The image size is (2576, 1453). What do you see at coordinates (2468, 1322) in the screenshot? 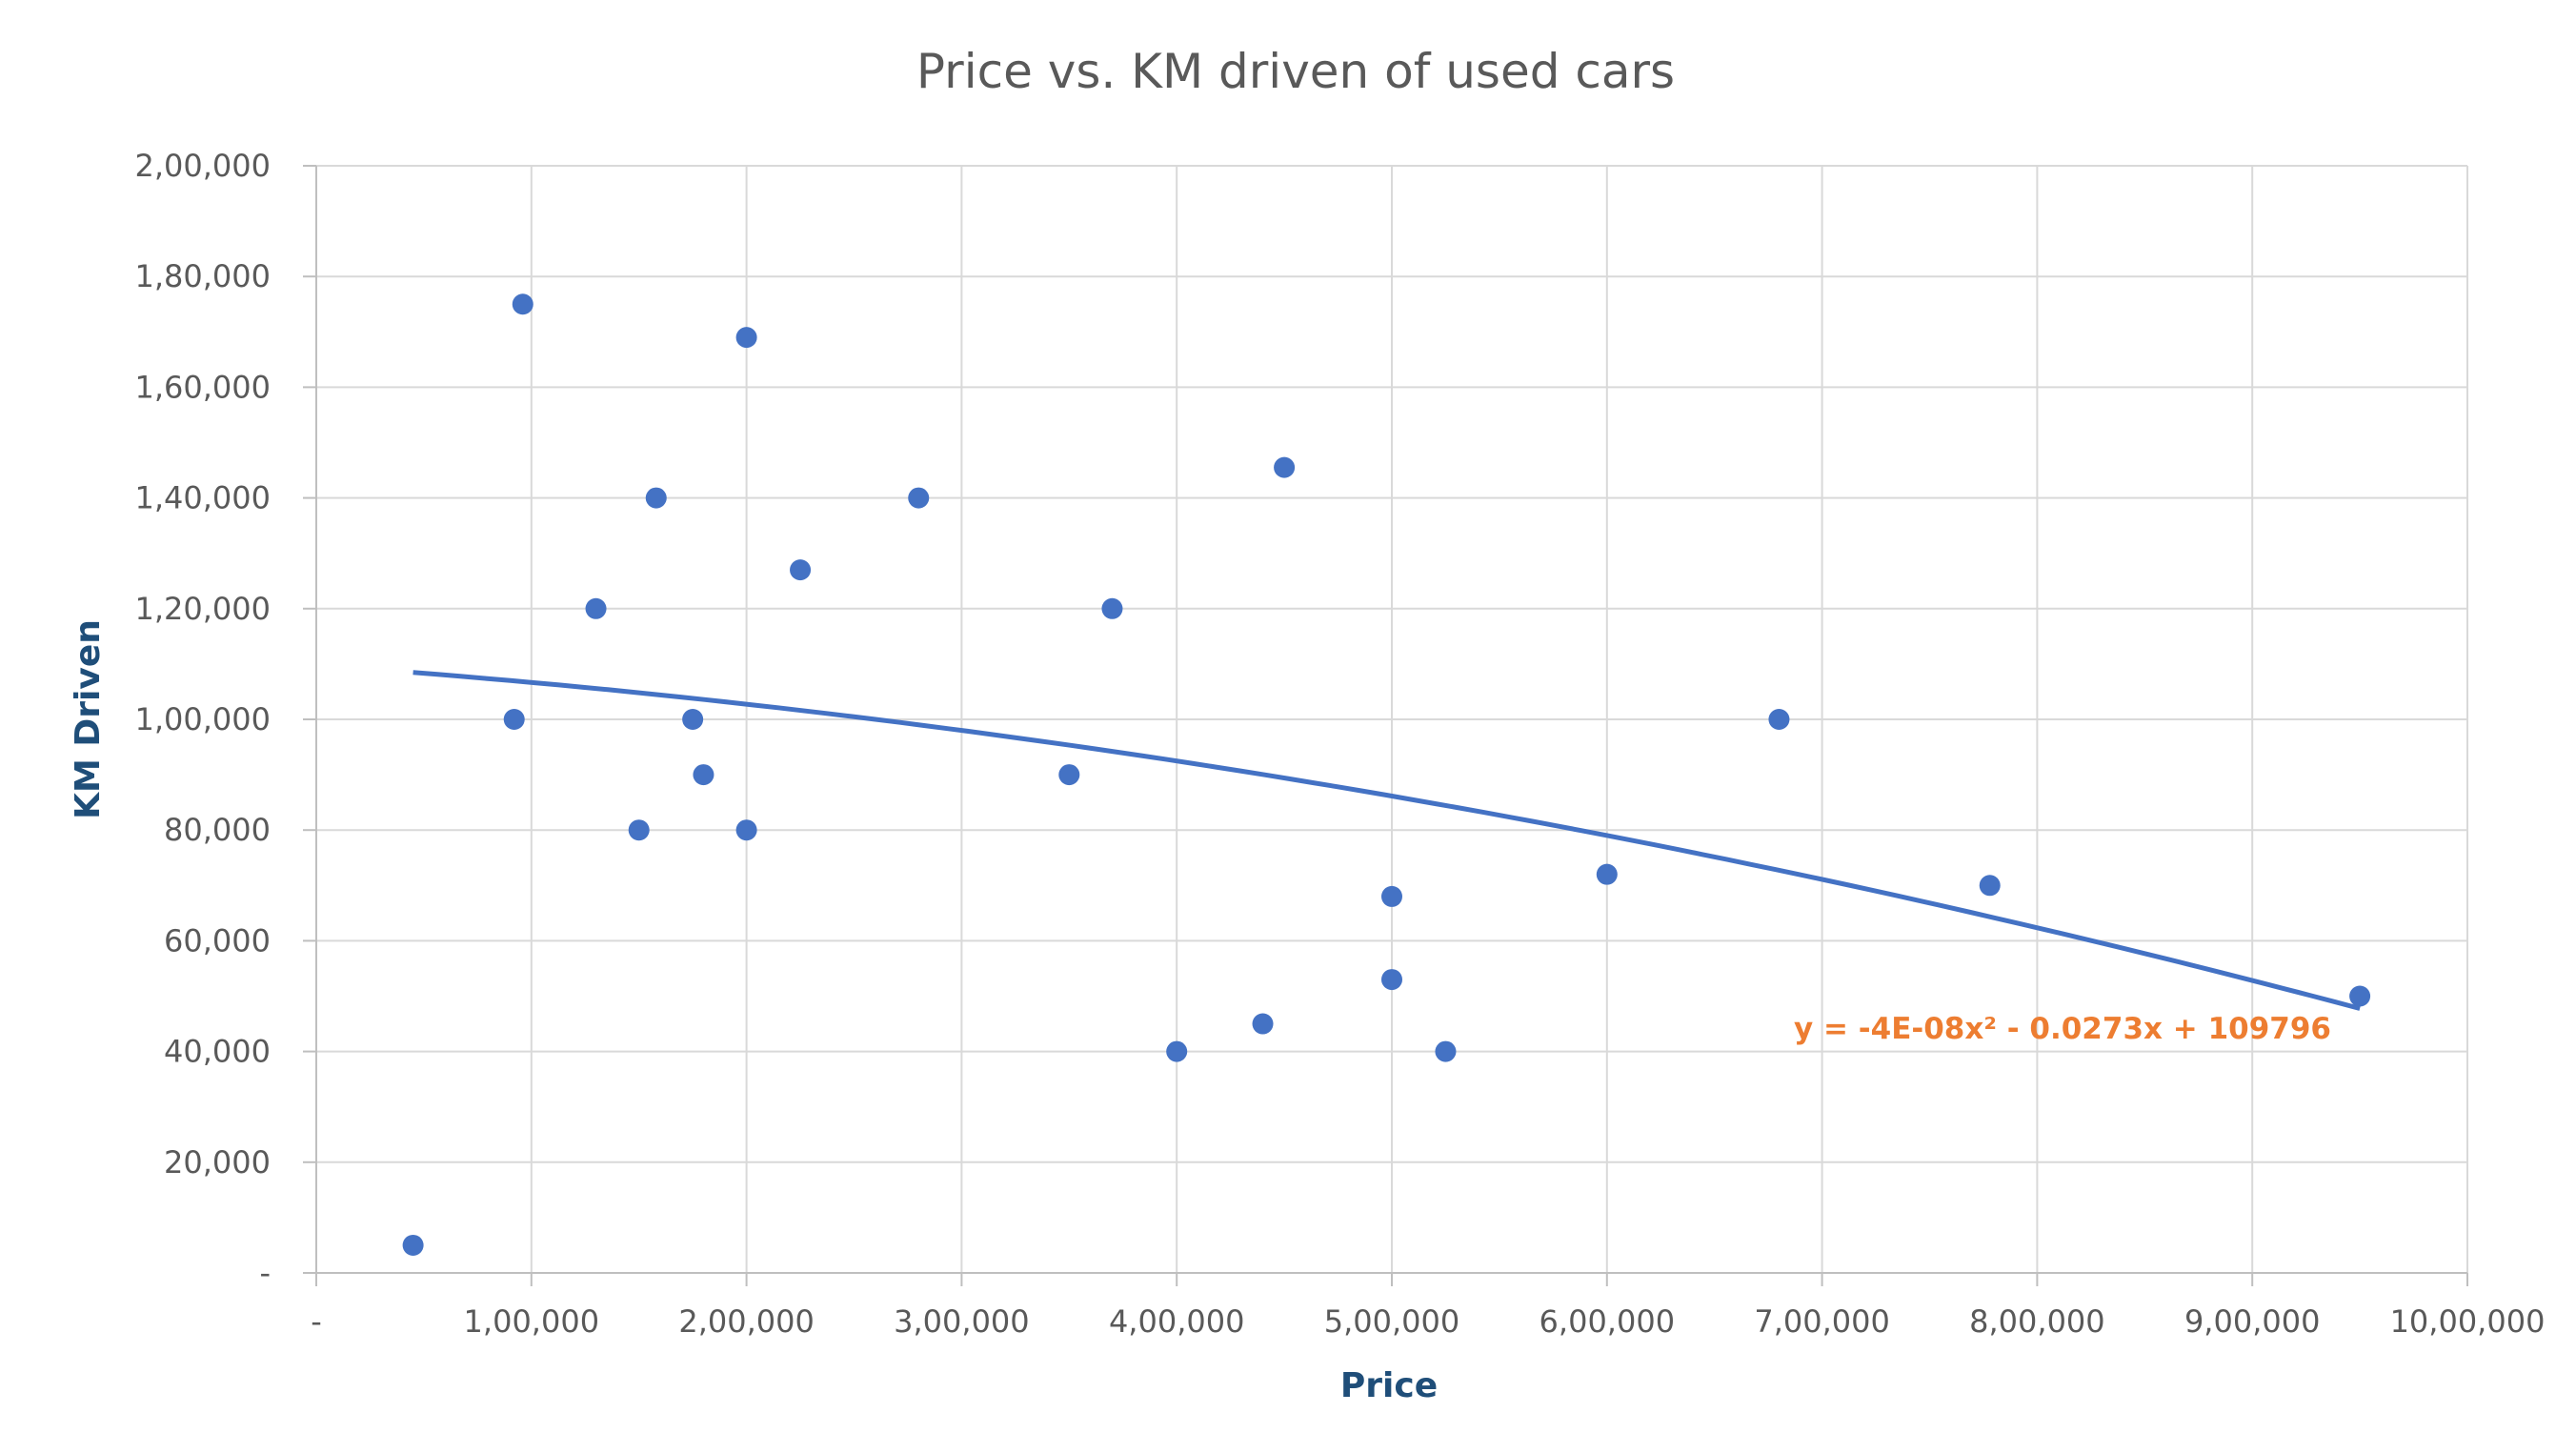
I see `x-tick-label: 10,00,000` at bounding box center [2468, 1322].